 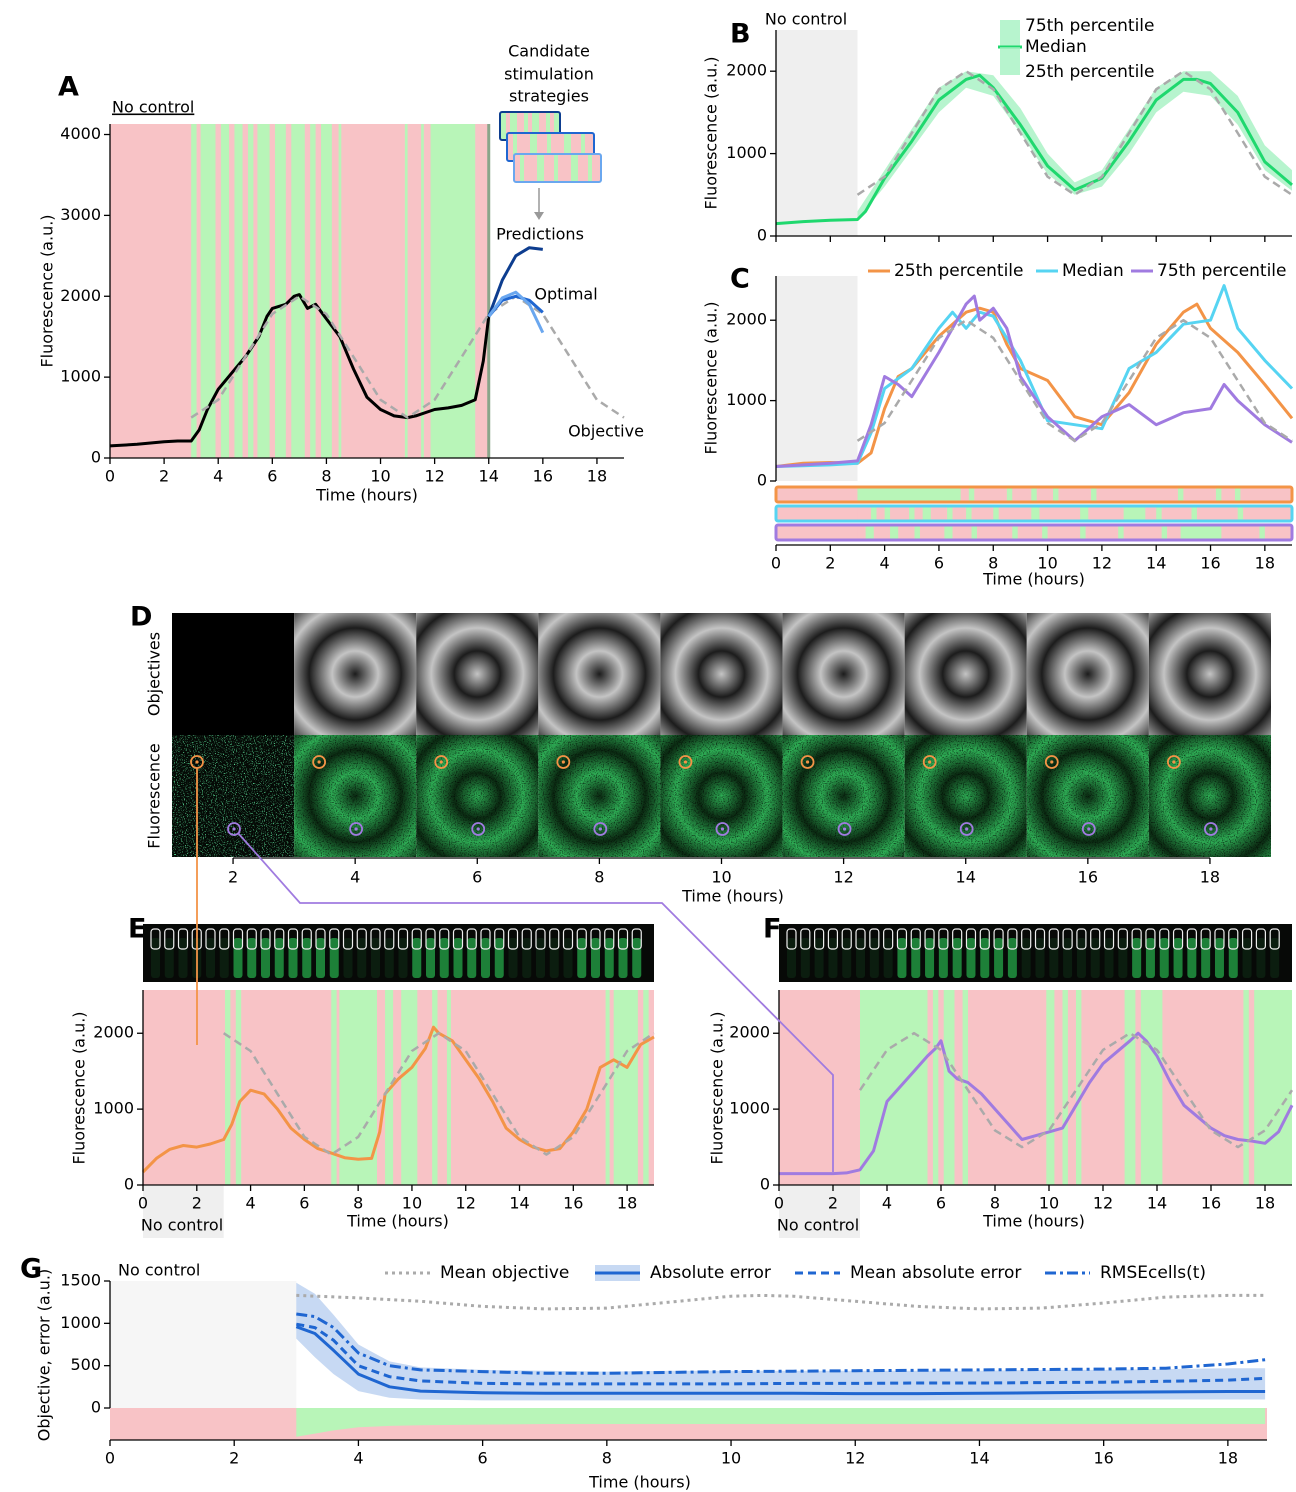 What do you see at coordinates (110, 476) in the screenshot?
I see `x-tick-label: 0` at bounding box center [110, 476].